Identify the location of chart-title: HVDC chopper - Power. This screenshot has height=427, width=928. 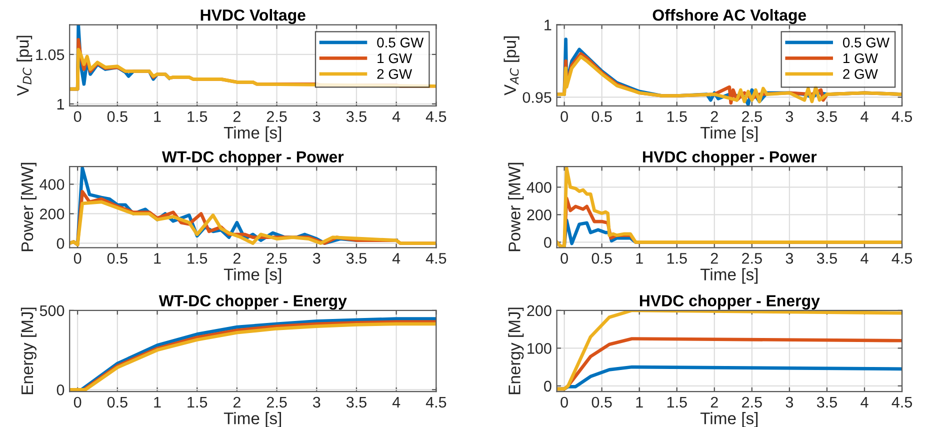
(730, 158).